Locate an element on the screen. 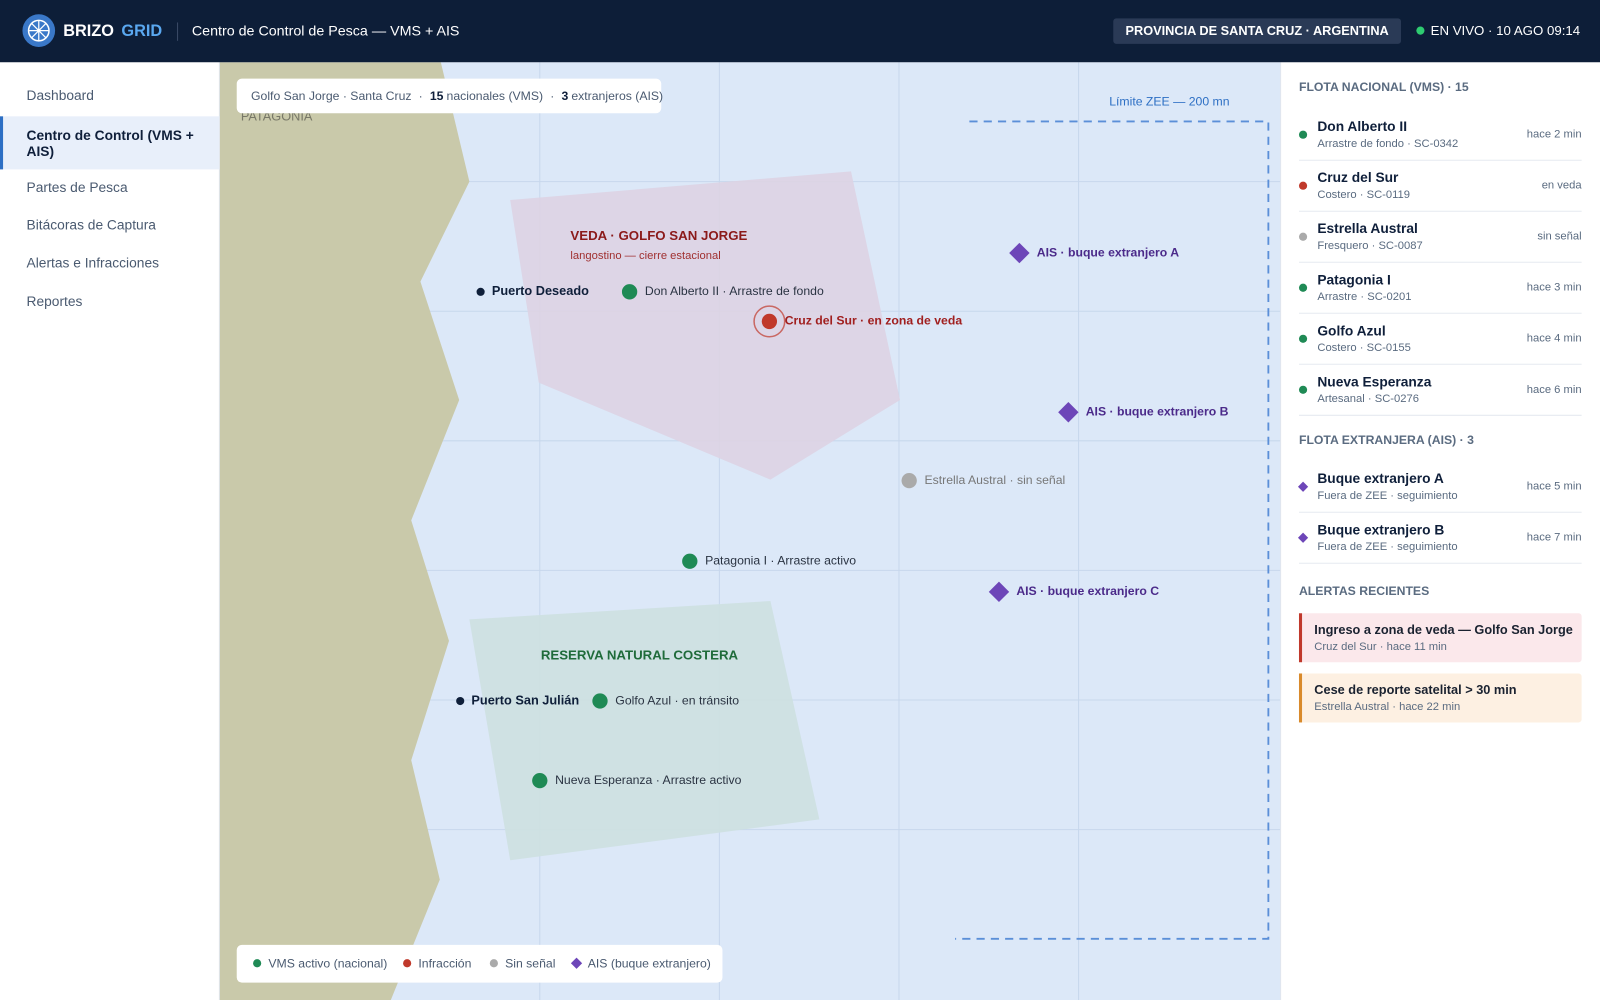  row-name: Estrella Austral is located at coordinates (1367, 228).